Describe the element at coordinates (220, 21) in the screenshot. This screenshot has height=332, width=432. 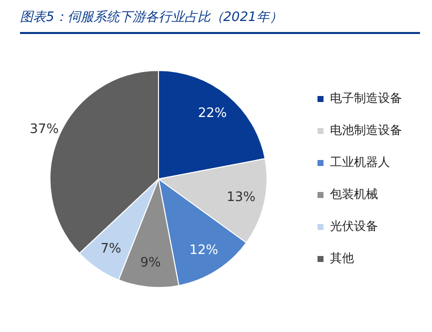
I see `chart-title: 图表5：伺服系统下游各行业占比（2021年）` at that location.